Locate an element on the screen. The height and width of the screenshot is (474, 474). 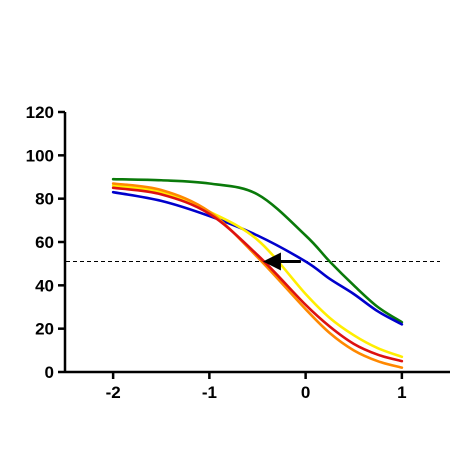
y-tick-label: 120 is located at coordinates (40, 112).